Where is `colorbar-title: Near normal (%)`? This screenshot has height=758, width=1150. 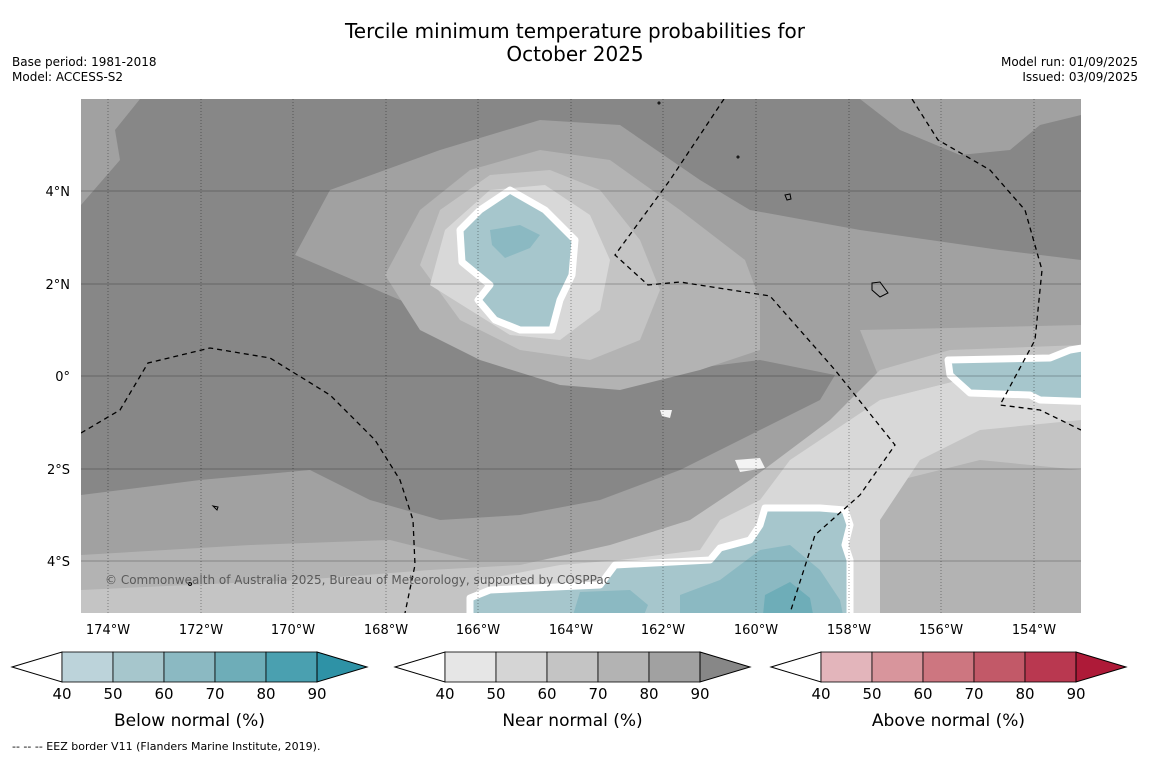 colorbar-title: Near normal (%) is located at coordinates (572, 721).